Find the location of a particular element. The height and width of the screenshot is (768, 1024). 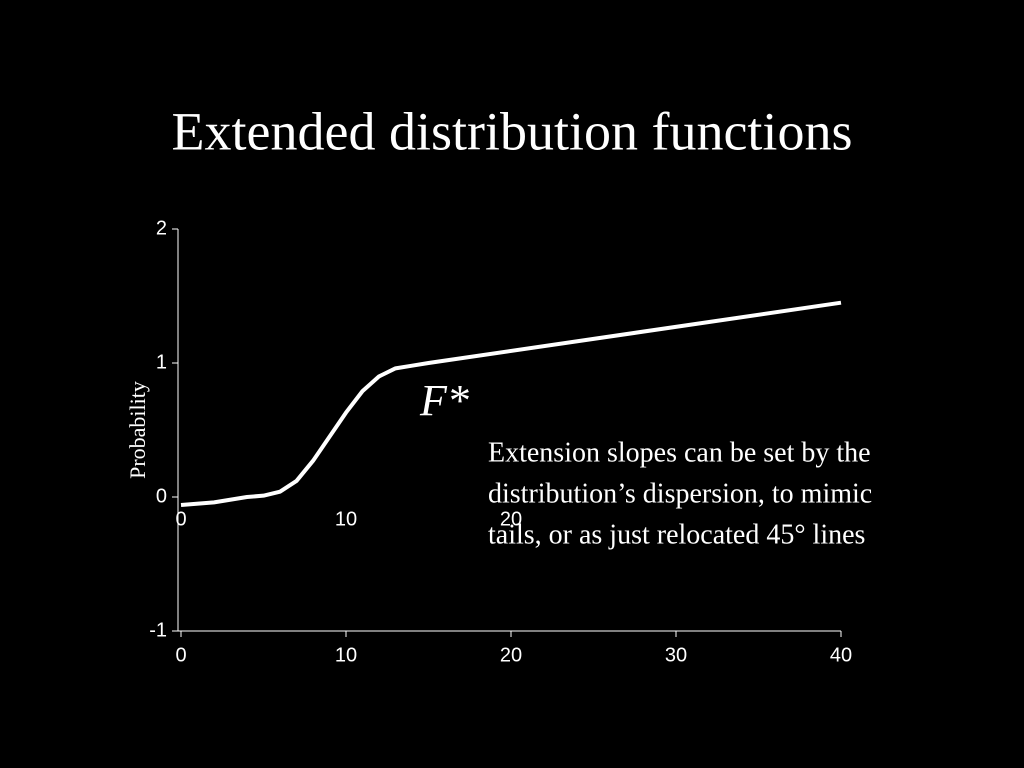

note-line: Extension slopes can be set by the is located at coordinates (679, 452).